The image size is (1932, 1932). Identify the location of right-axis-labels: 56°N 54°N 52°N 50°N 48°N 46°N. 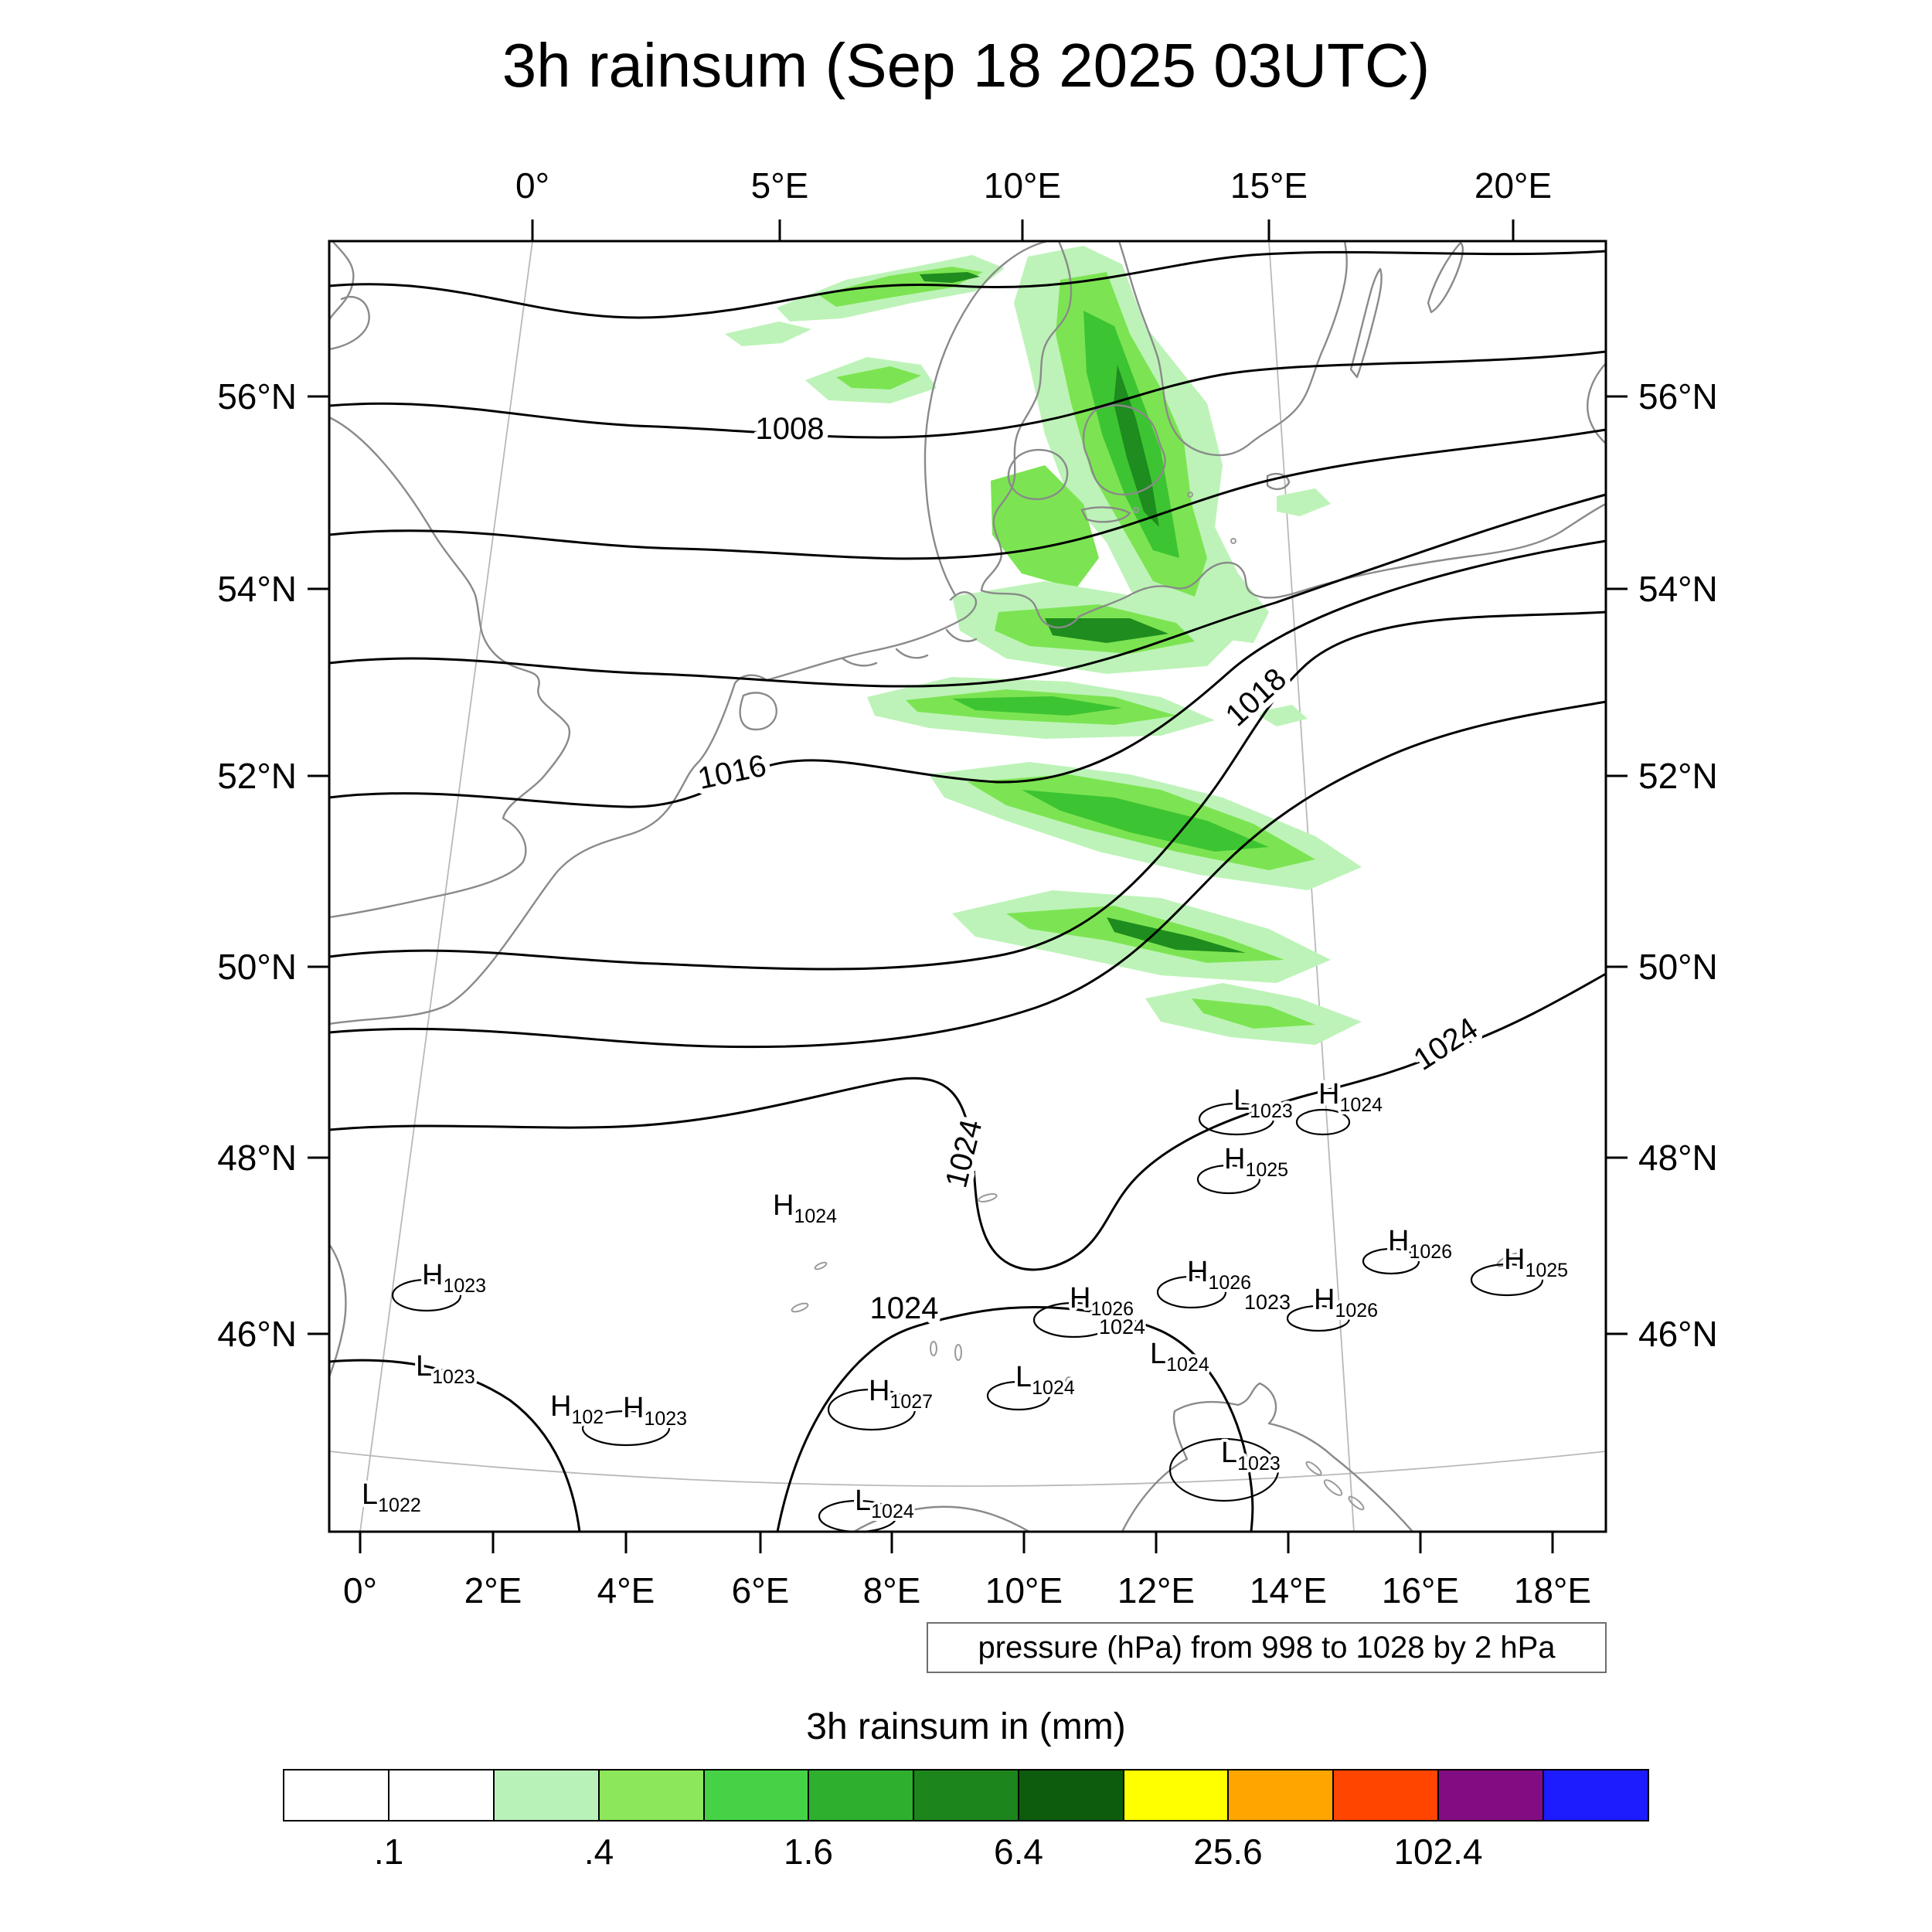
(1678, 865).